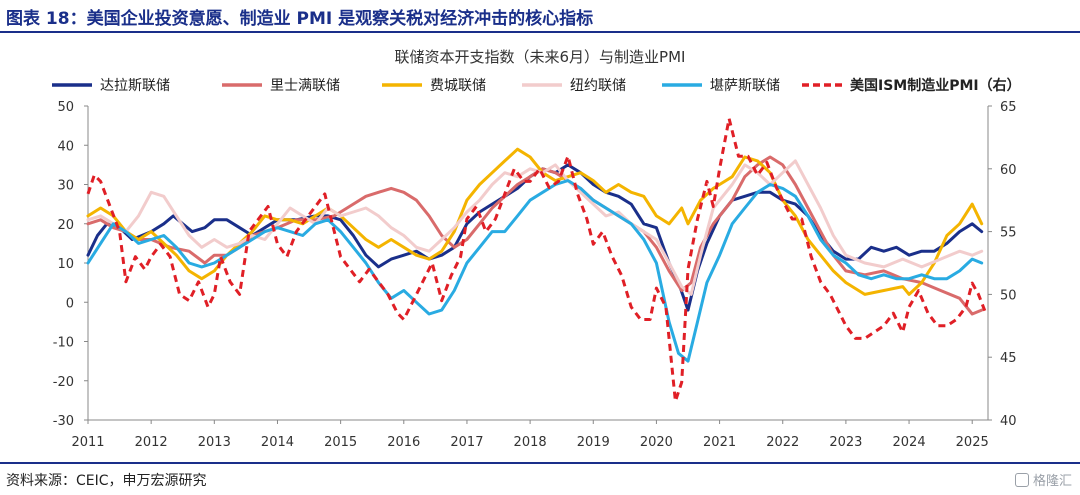 The width and height of the screenshot is (1080, 495). I want to click on legend-label: 纽约联储, so click(598, 86).